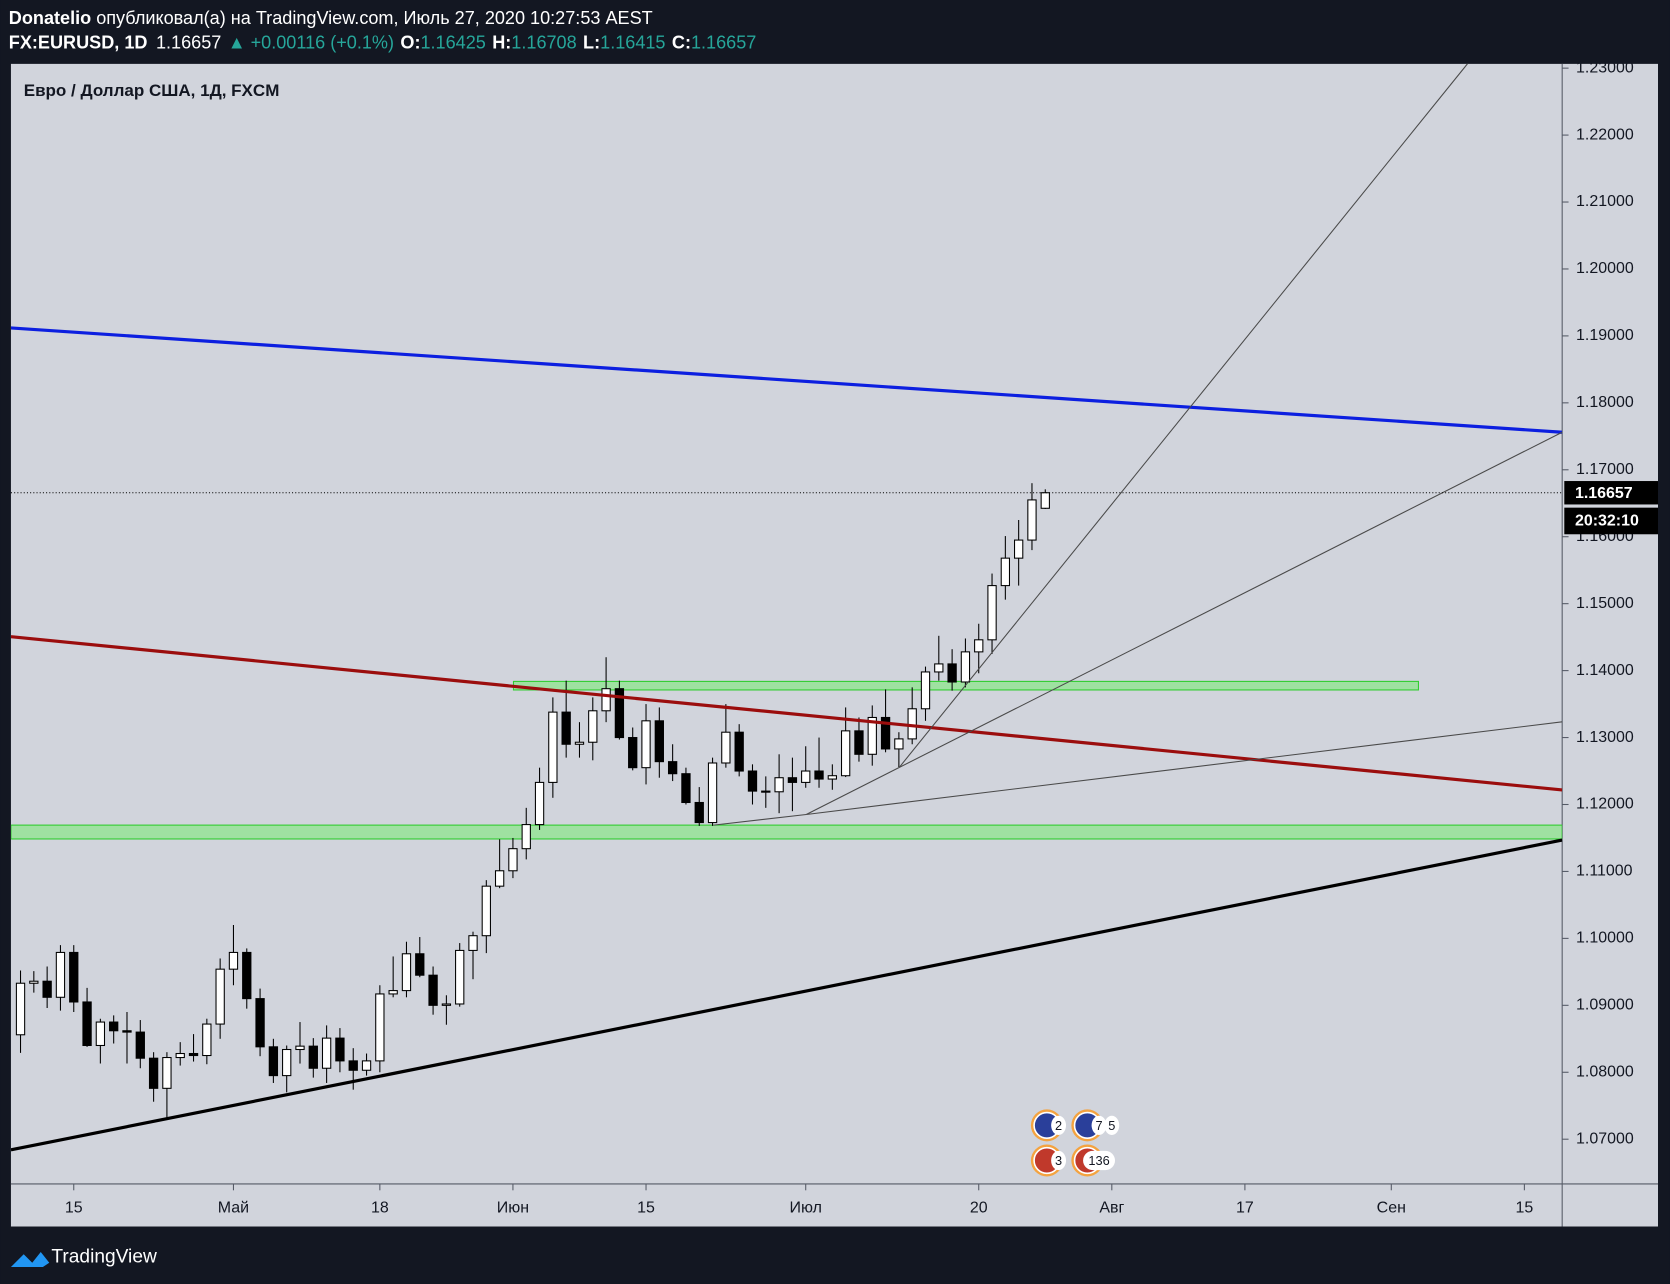 This screenshot has width=1670, height=1284. I want to click on footer-brand: TradingView, so click(104, 1256).